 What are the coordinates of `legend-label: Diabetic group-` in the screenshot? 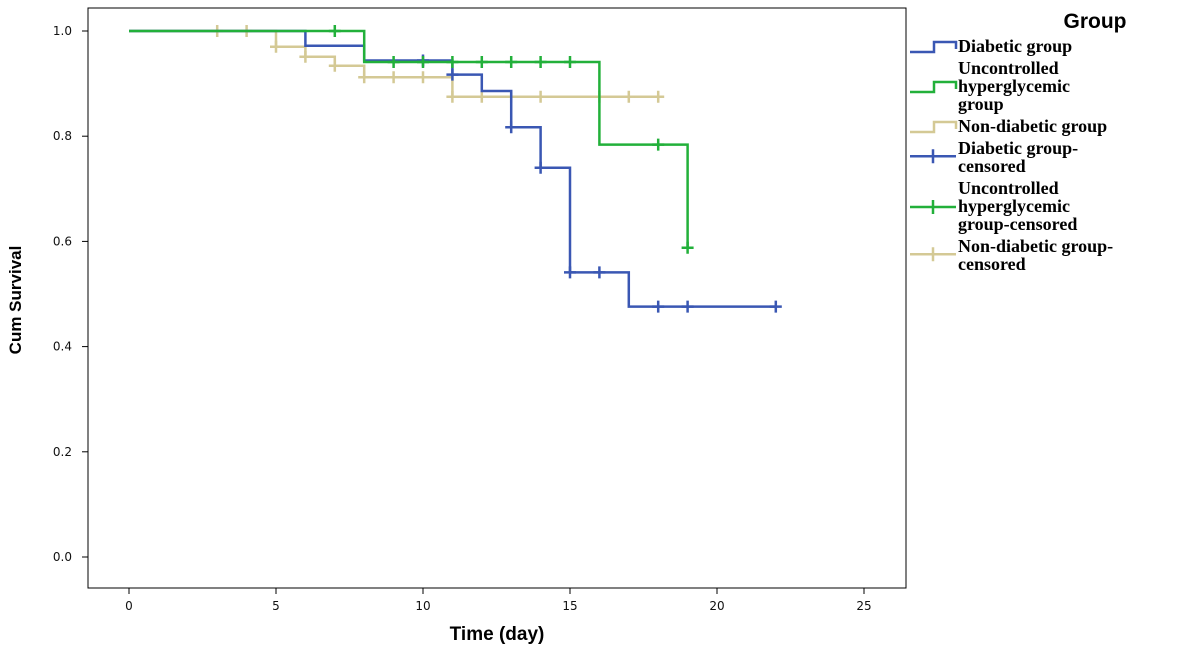 It's located at (1018, 148).